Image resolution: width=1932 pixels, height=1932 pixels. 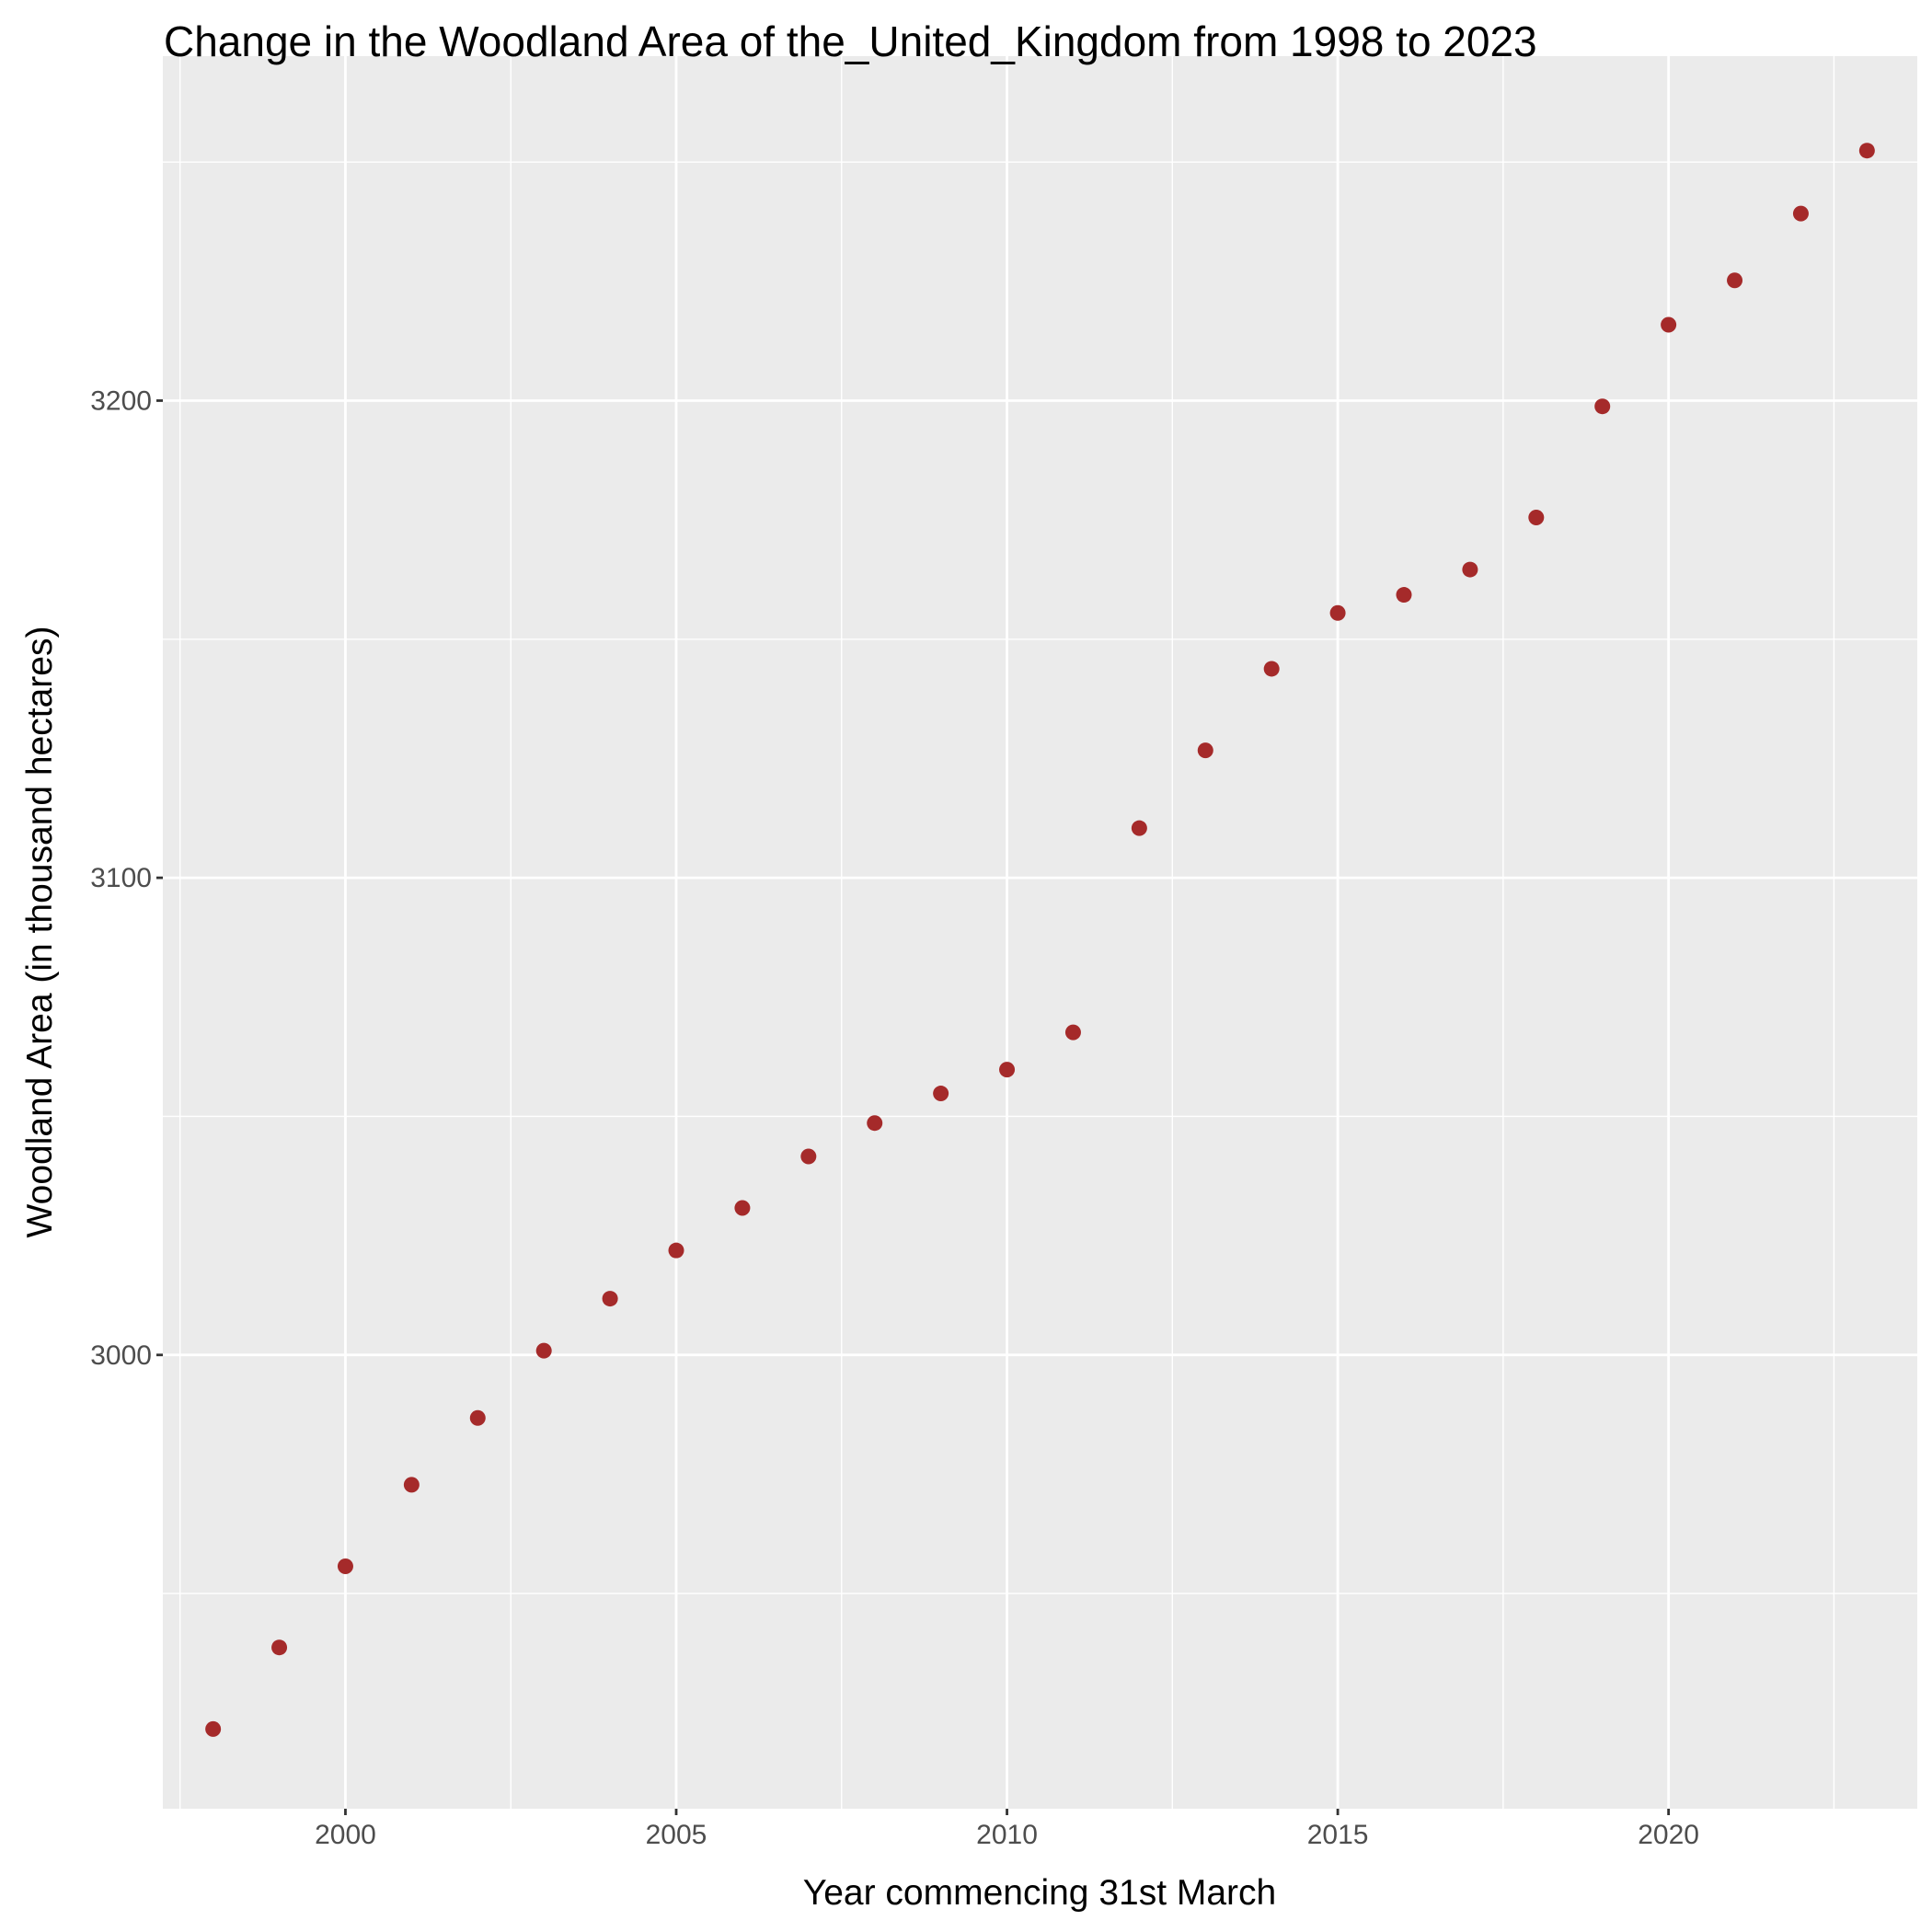 I want to click on y-axis: 3000 3100 3200, so click(x=126, y=878).